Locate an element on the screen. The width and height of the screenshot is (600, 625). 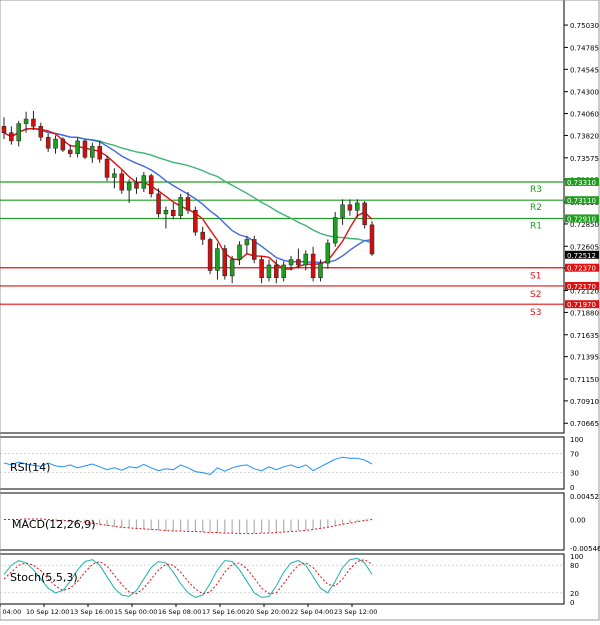
level-price-label: 0.72370 is located at coordinates (581, 269).